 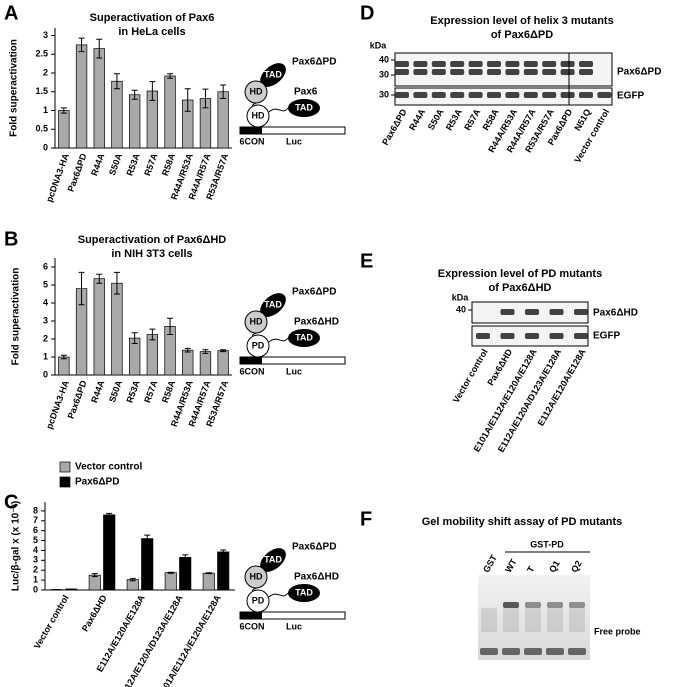 I want to click on x-tick-label: R57A, so click(x=150, y=165).